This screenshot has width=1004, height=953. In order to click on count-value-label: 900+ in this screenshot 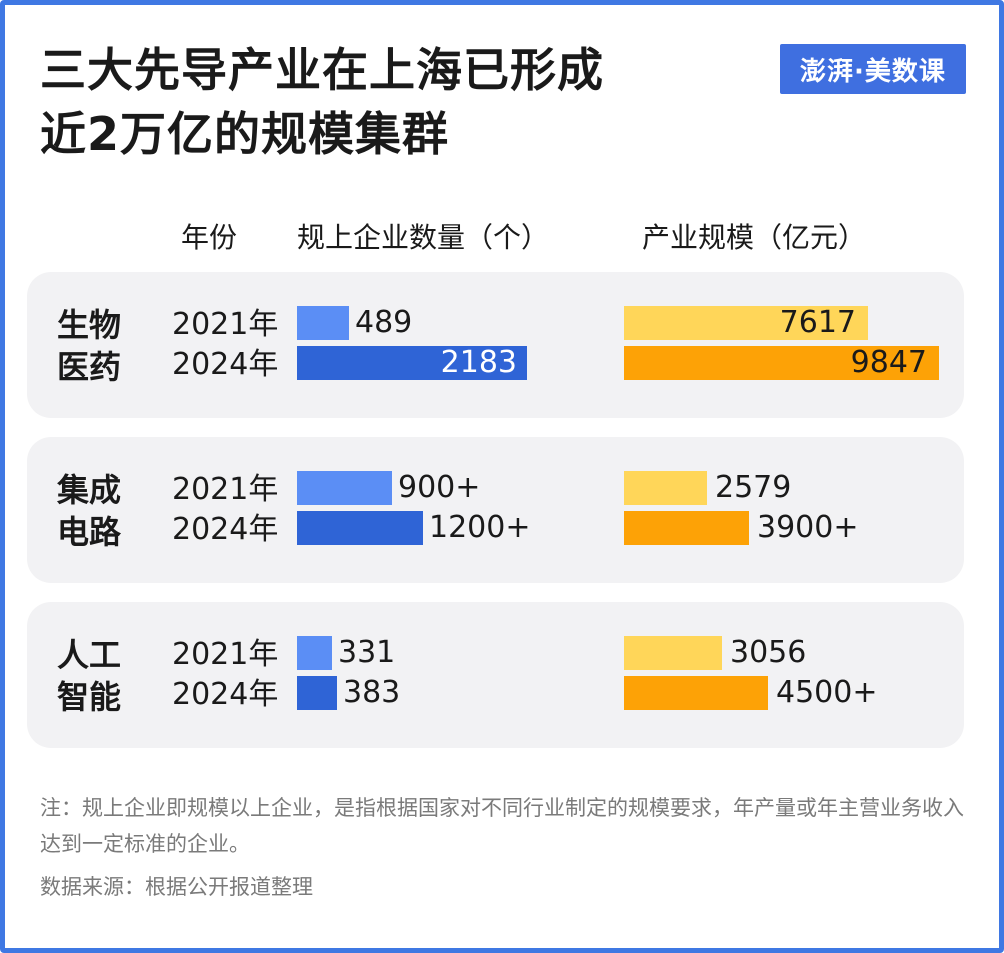, I will do `click(439, 487)`.